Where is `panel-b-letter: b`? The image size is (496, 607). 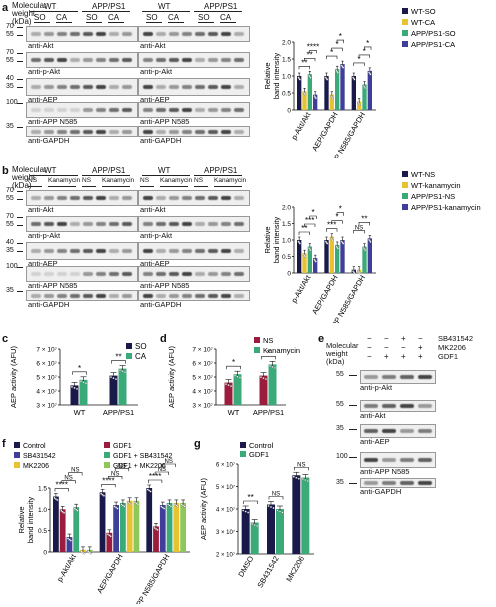
panel-b-letter: b is located at coordinates (5, 171).